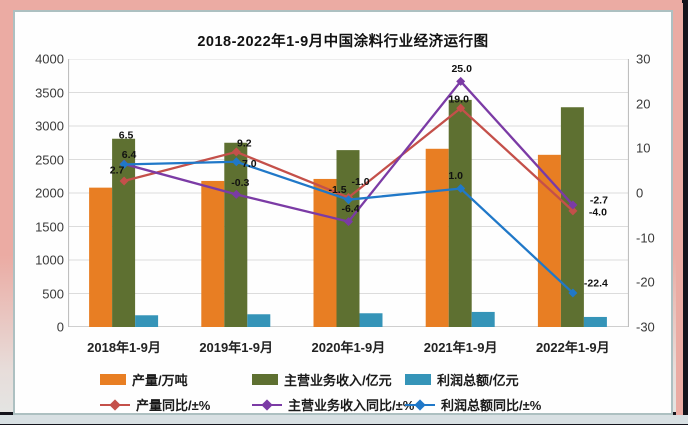  I want to click on left-axis-tick: 3500, so click(49, 92).